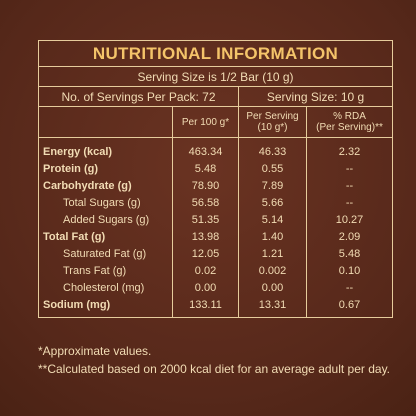 Image resolution: width=416 pixels, height=416 pixels. Describe the element at coordinates (349, 219) in the screenshot. I see `nutrient-value: 10.27` at that location.